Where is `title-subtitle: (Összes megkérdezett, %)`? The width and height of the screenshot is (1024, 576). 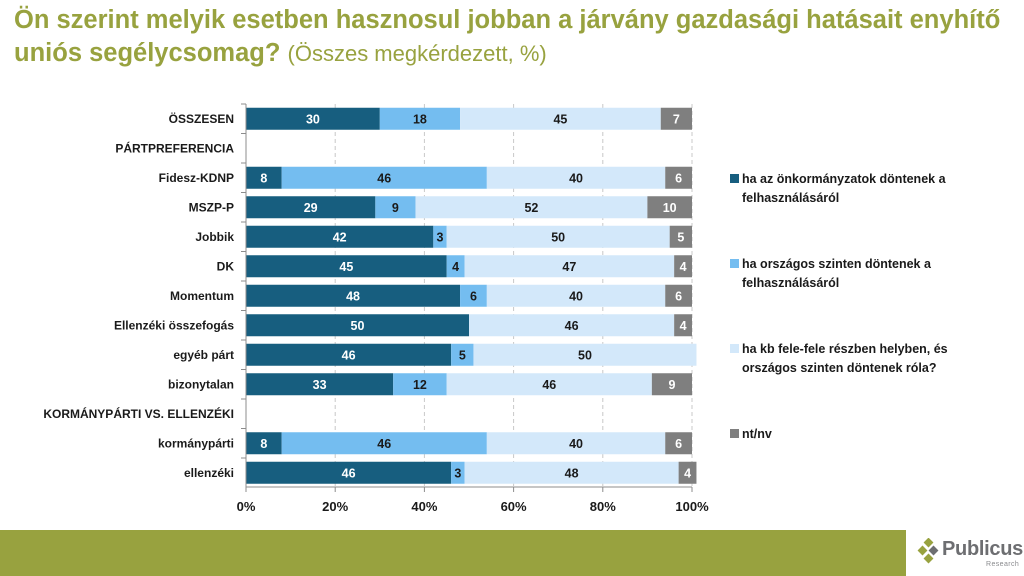 title-subtitle: (Összes megkérdezett, %) is located at coordinates (417, 53).